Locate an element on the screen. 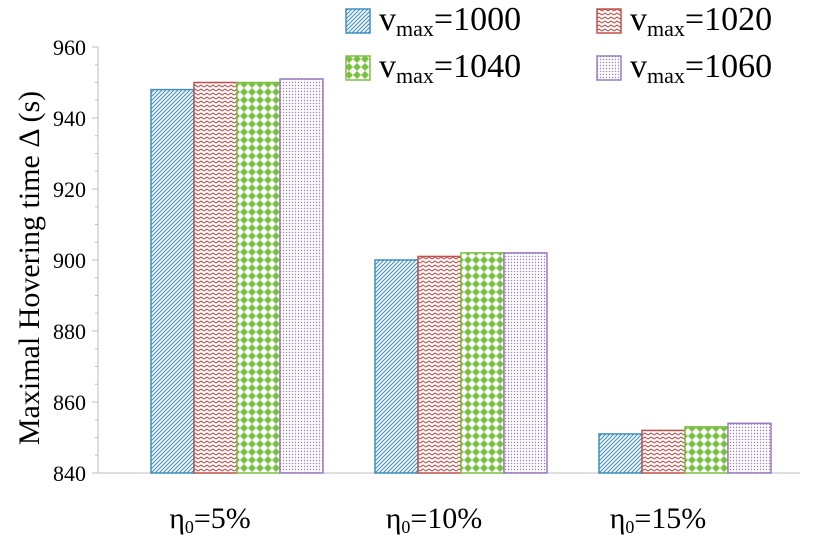 Image resolution: width=816 pixels, height=539 pixels. y-tick-label: 920 is located at coordinates (69, 189).